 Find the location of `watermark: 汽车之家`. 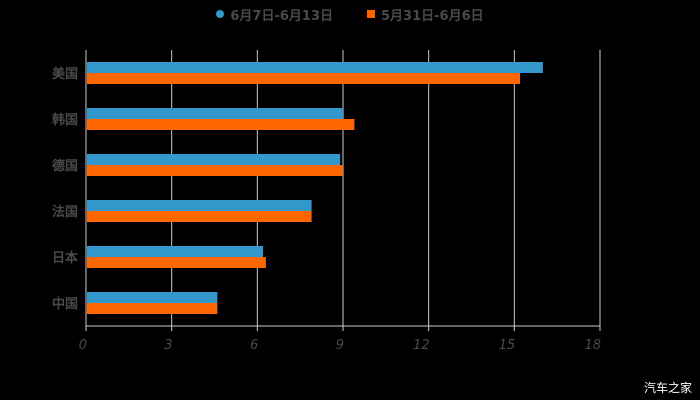

watermark: 汽车之家 is located at coordinates (667, 388).